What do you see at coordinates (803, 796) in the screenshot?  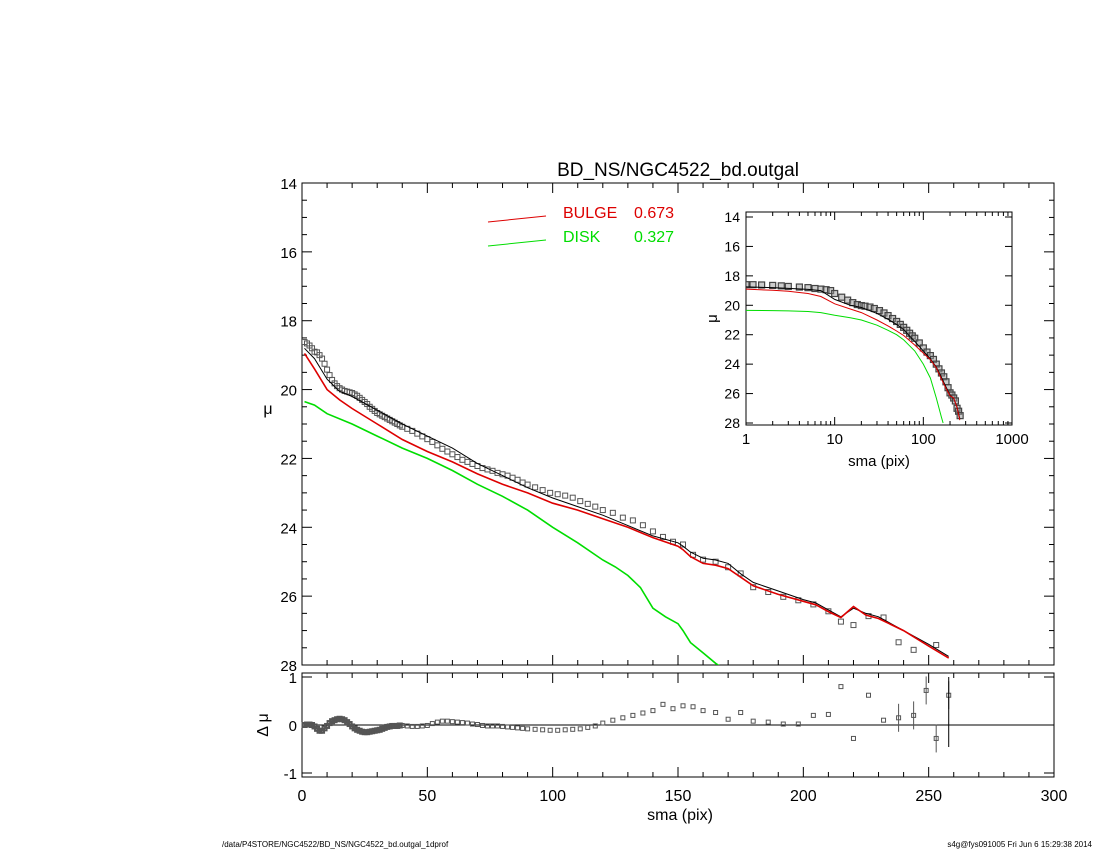 I see `x-tick-label: 200` at bounding box center [803, 796].